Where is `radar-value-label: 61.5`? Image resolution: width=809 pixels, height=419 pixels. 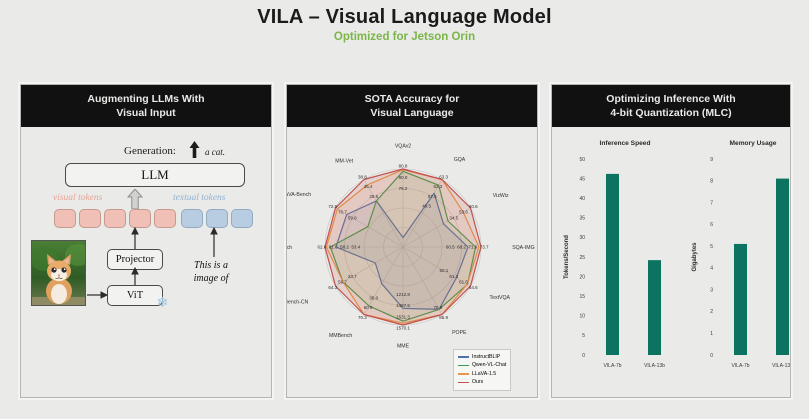 radar-value-label: 61.5 is located at coordinates (463, 282).